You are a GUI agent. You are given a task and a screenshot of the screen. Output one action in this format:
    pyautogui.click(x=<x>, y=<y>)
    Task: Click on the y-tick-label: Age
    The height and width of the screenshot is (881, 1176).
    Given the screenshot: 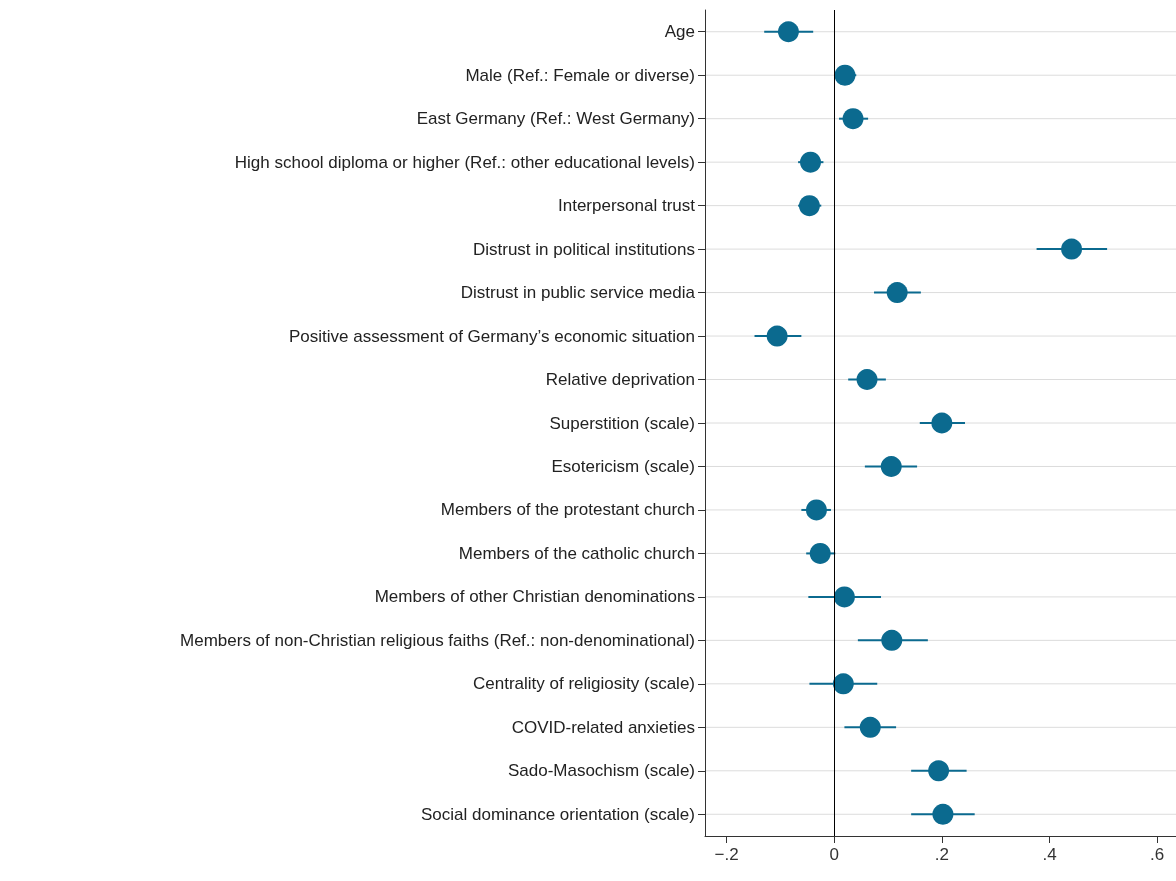 What is the action you would take?
    pyautogui.click(x=679, y=32)
    